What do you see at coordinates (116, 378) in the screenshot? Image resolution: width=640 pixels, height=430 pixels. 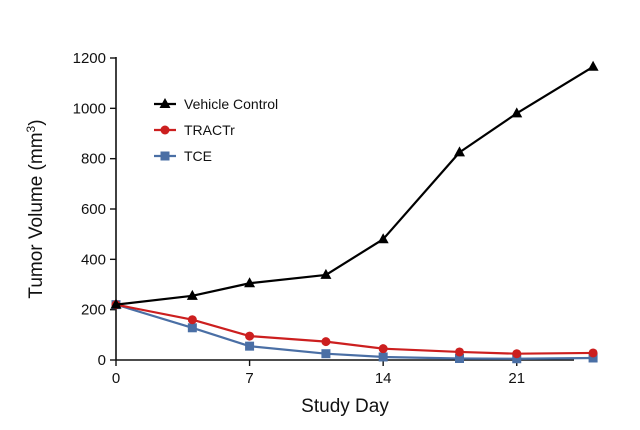 I see `x-tick-label: 0` at bounding box center [116, 378].